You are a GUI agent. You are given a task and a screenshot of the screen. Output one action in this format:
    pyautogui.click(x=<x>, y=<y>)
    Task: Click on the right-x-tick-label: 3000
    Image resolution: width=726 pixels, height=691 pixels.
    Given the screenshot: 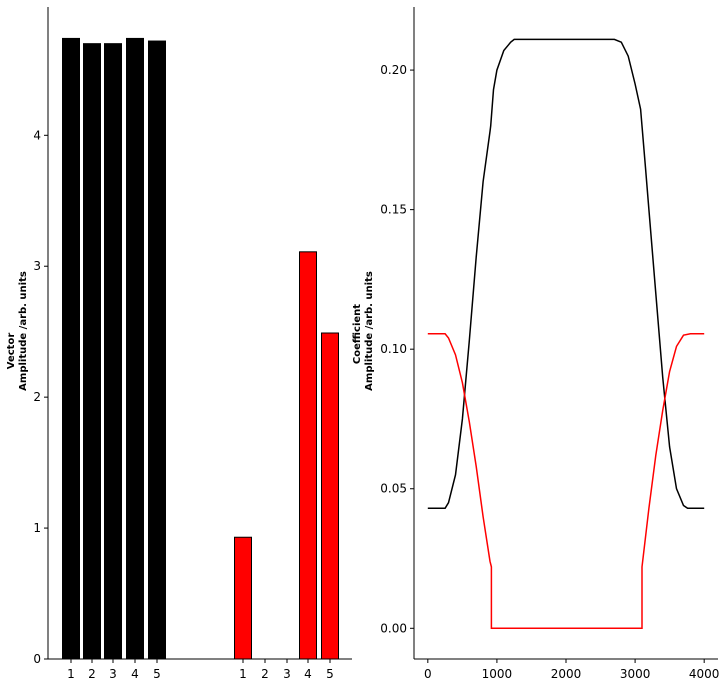 What is the action you would take?
    pyautogui.click(x=635, y=674)
    